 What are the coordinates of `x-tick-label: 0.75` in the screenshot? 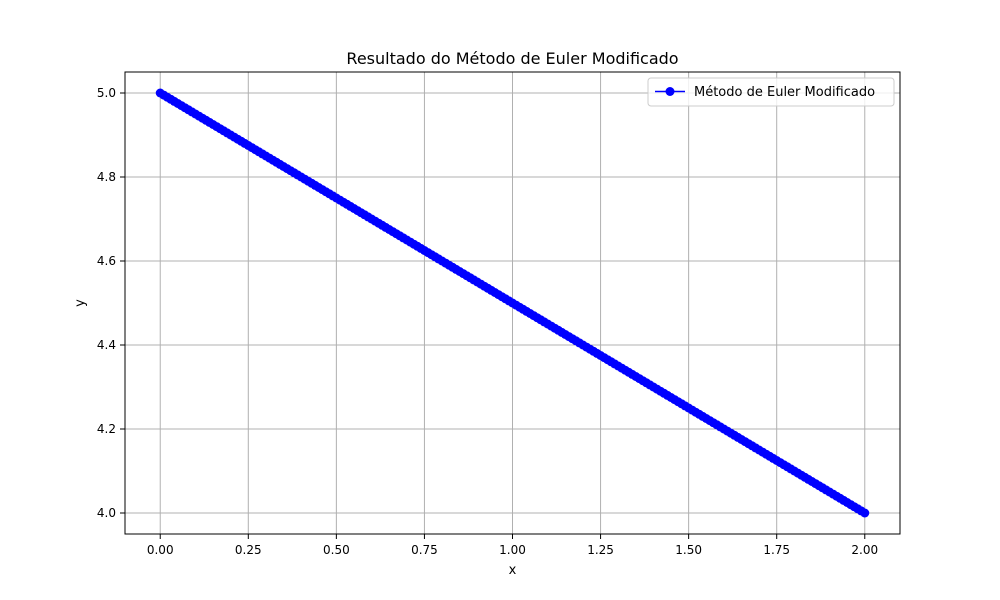 It's located at (424, 550).